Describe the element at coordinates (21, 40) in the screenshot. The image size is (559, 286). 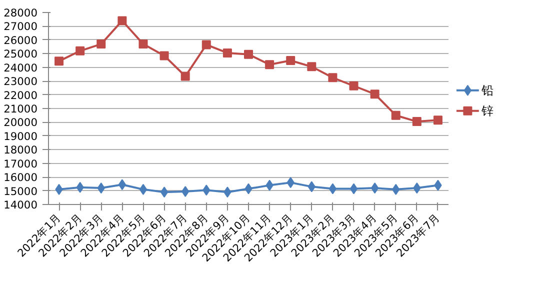
I see `y-tick-label: 26000` at that location.